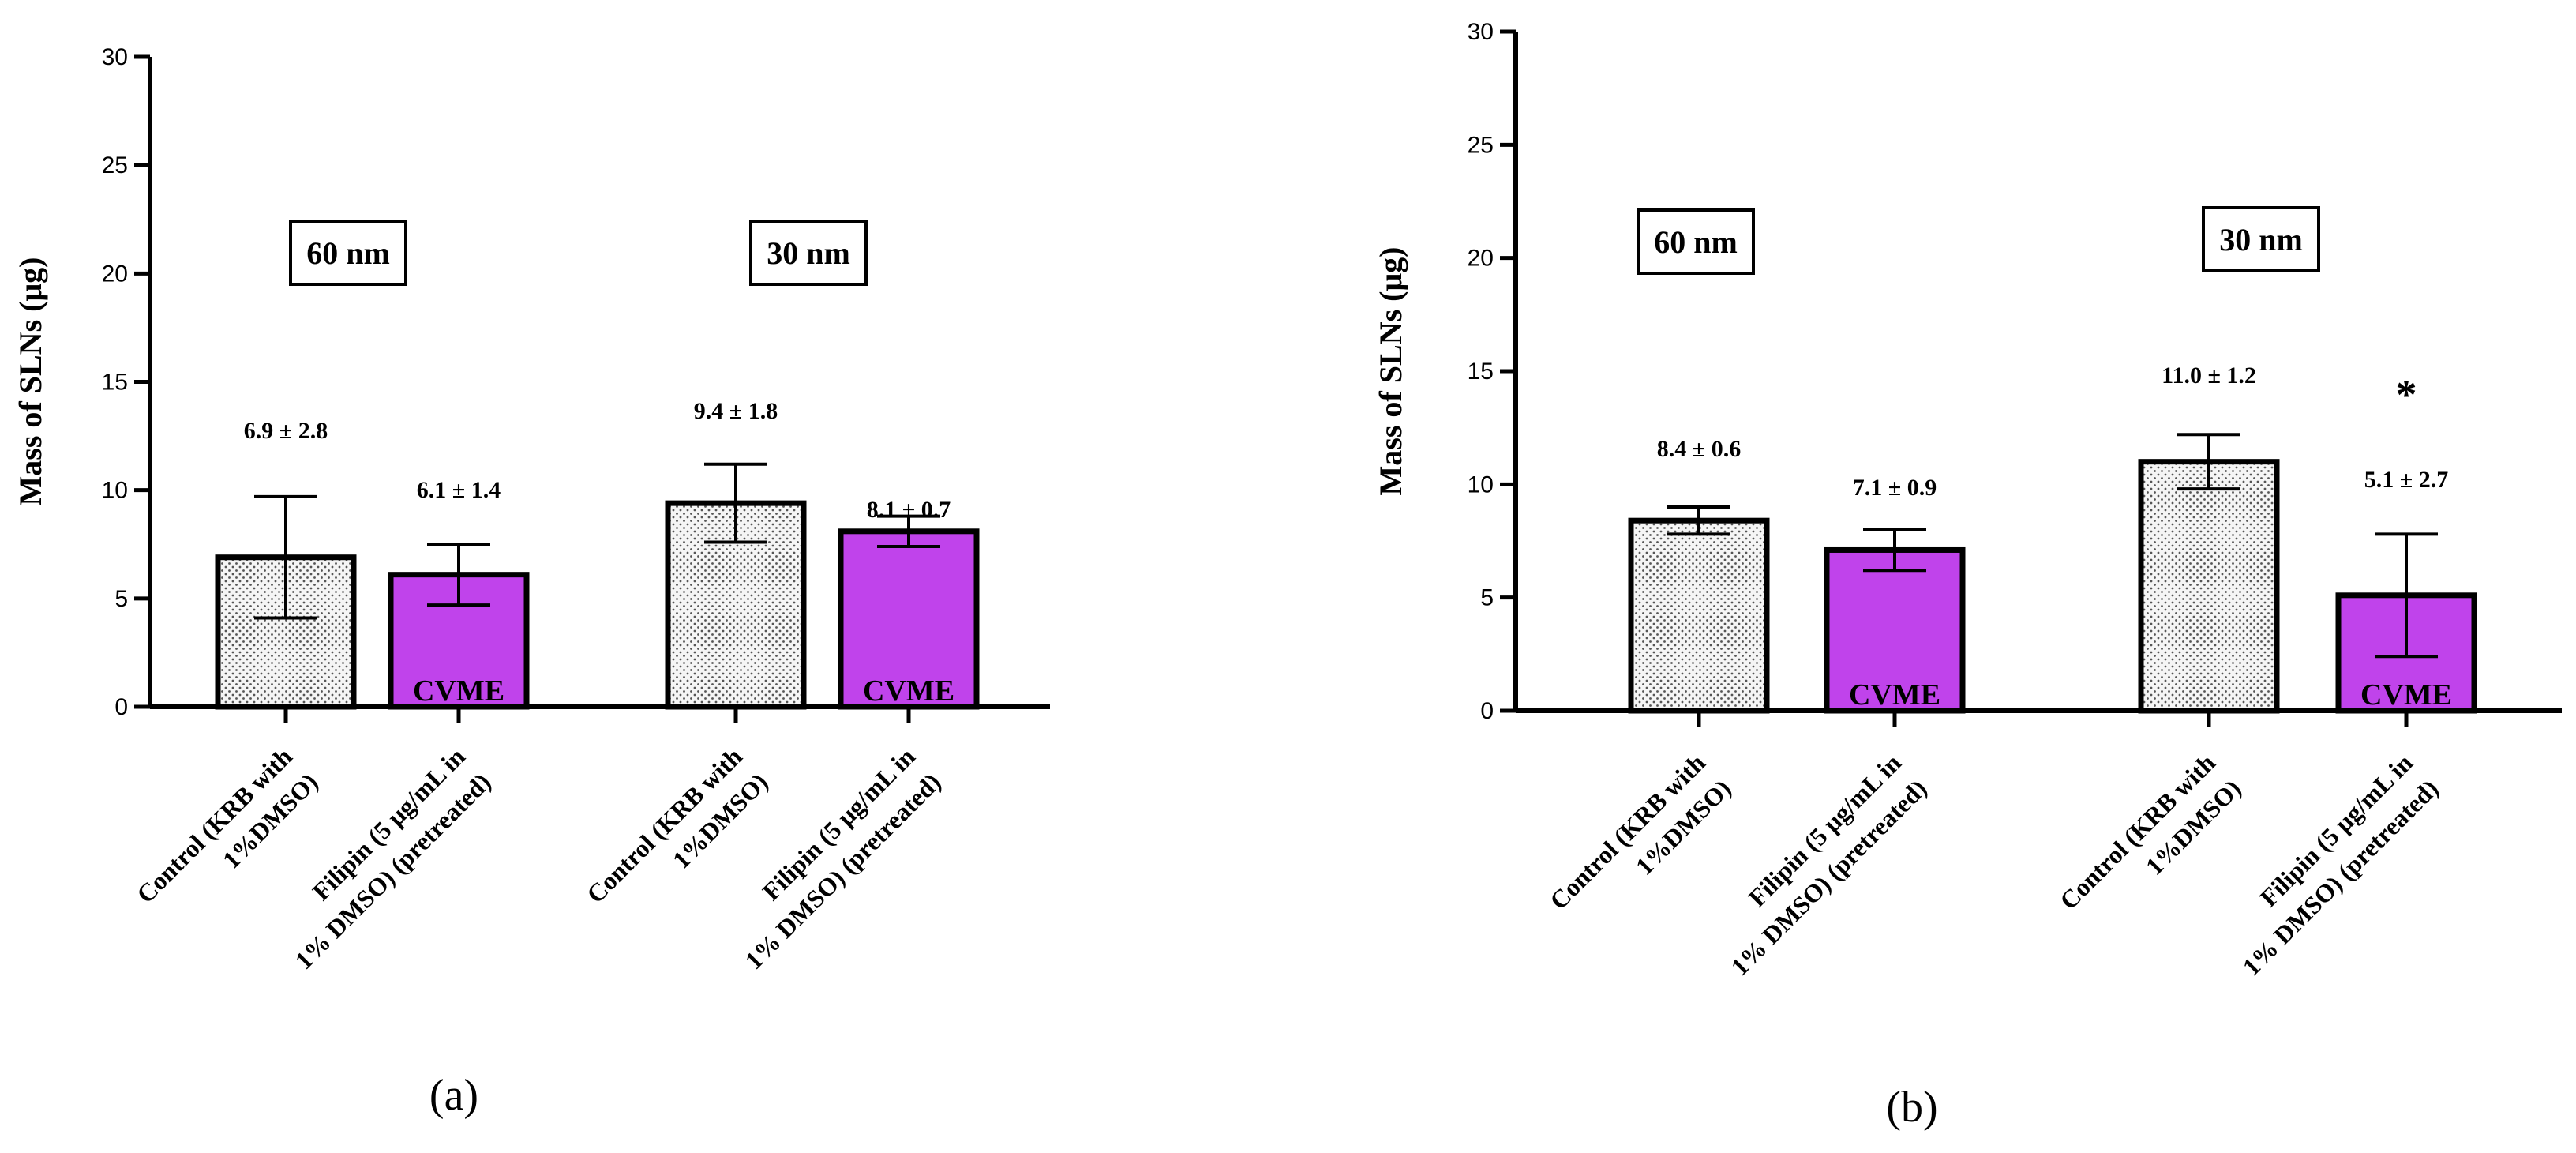  Describe the element at coordinates (2406, 480) in the screenshot. I see `value-annotation: 5.1 ± 2.7` at that location.